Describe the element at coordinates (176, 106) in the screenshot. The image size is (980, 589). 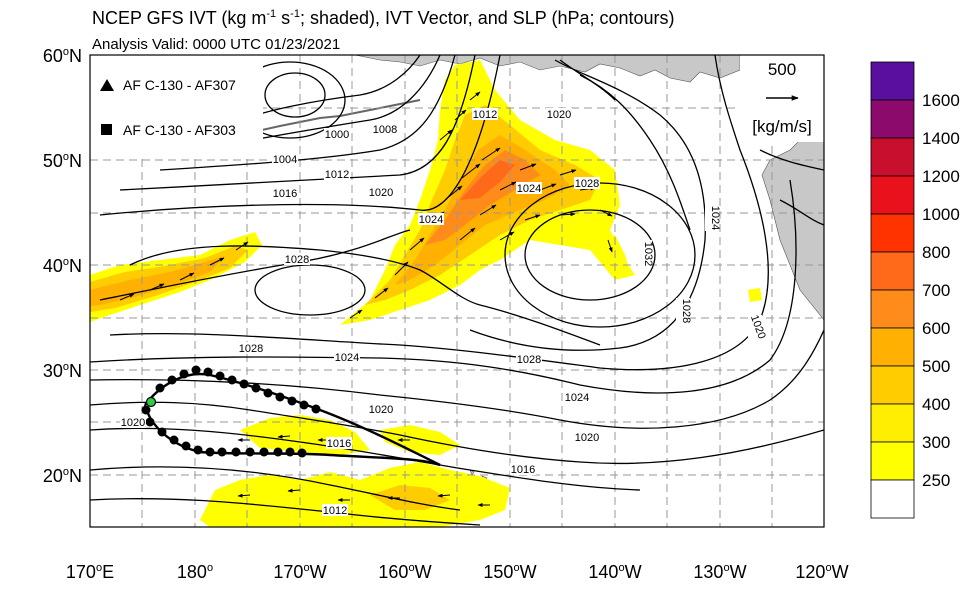
I see `legend-box: AF C-130 - AF307 AF C-130 - AF303` at that location.